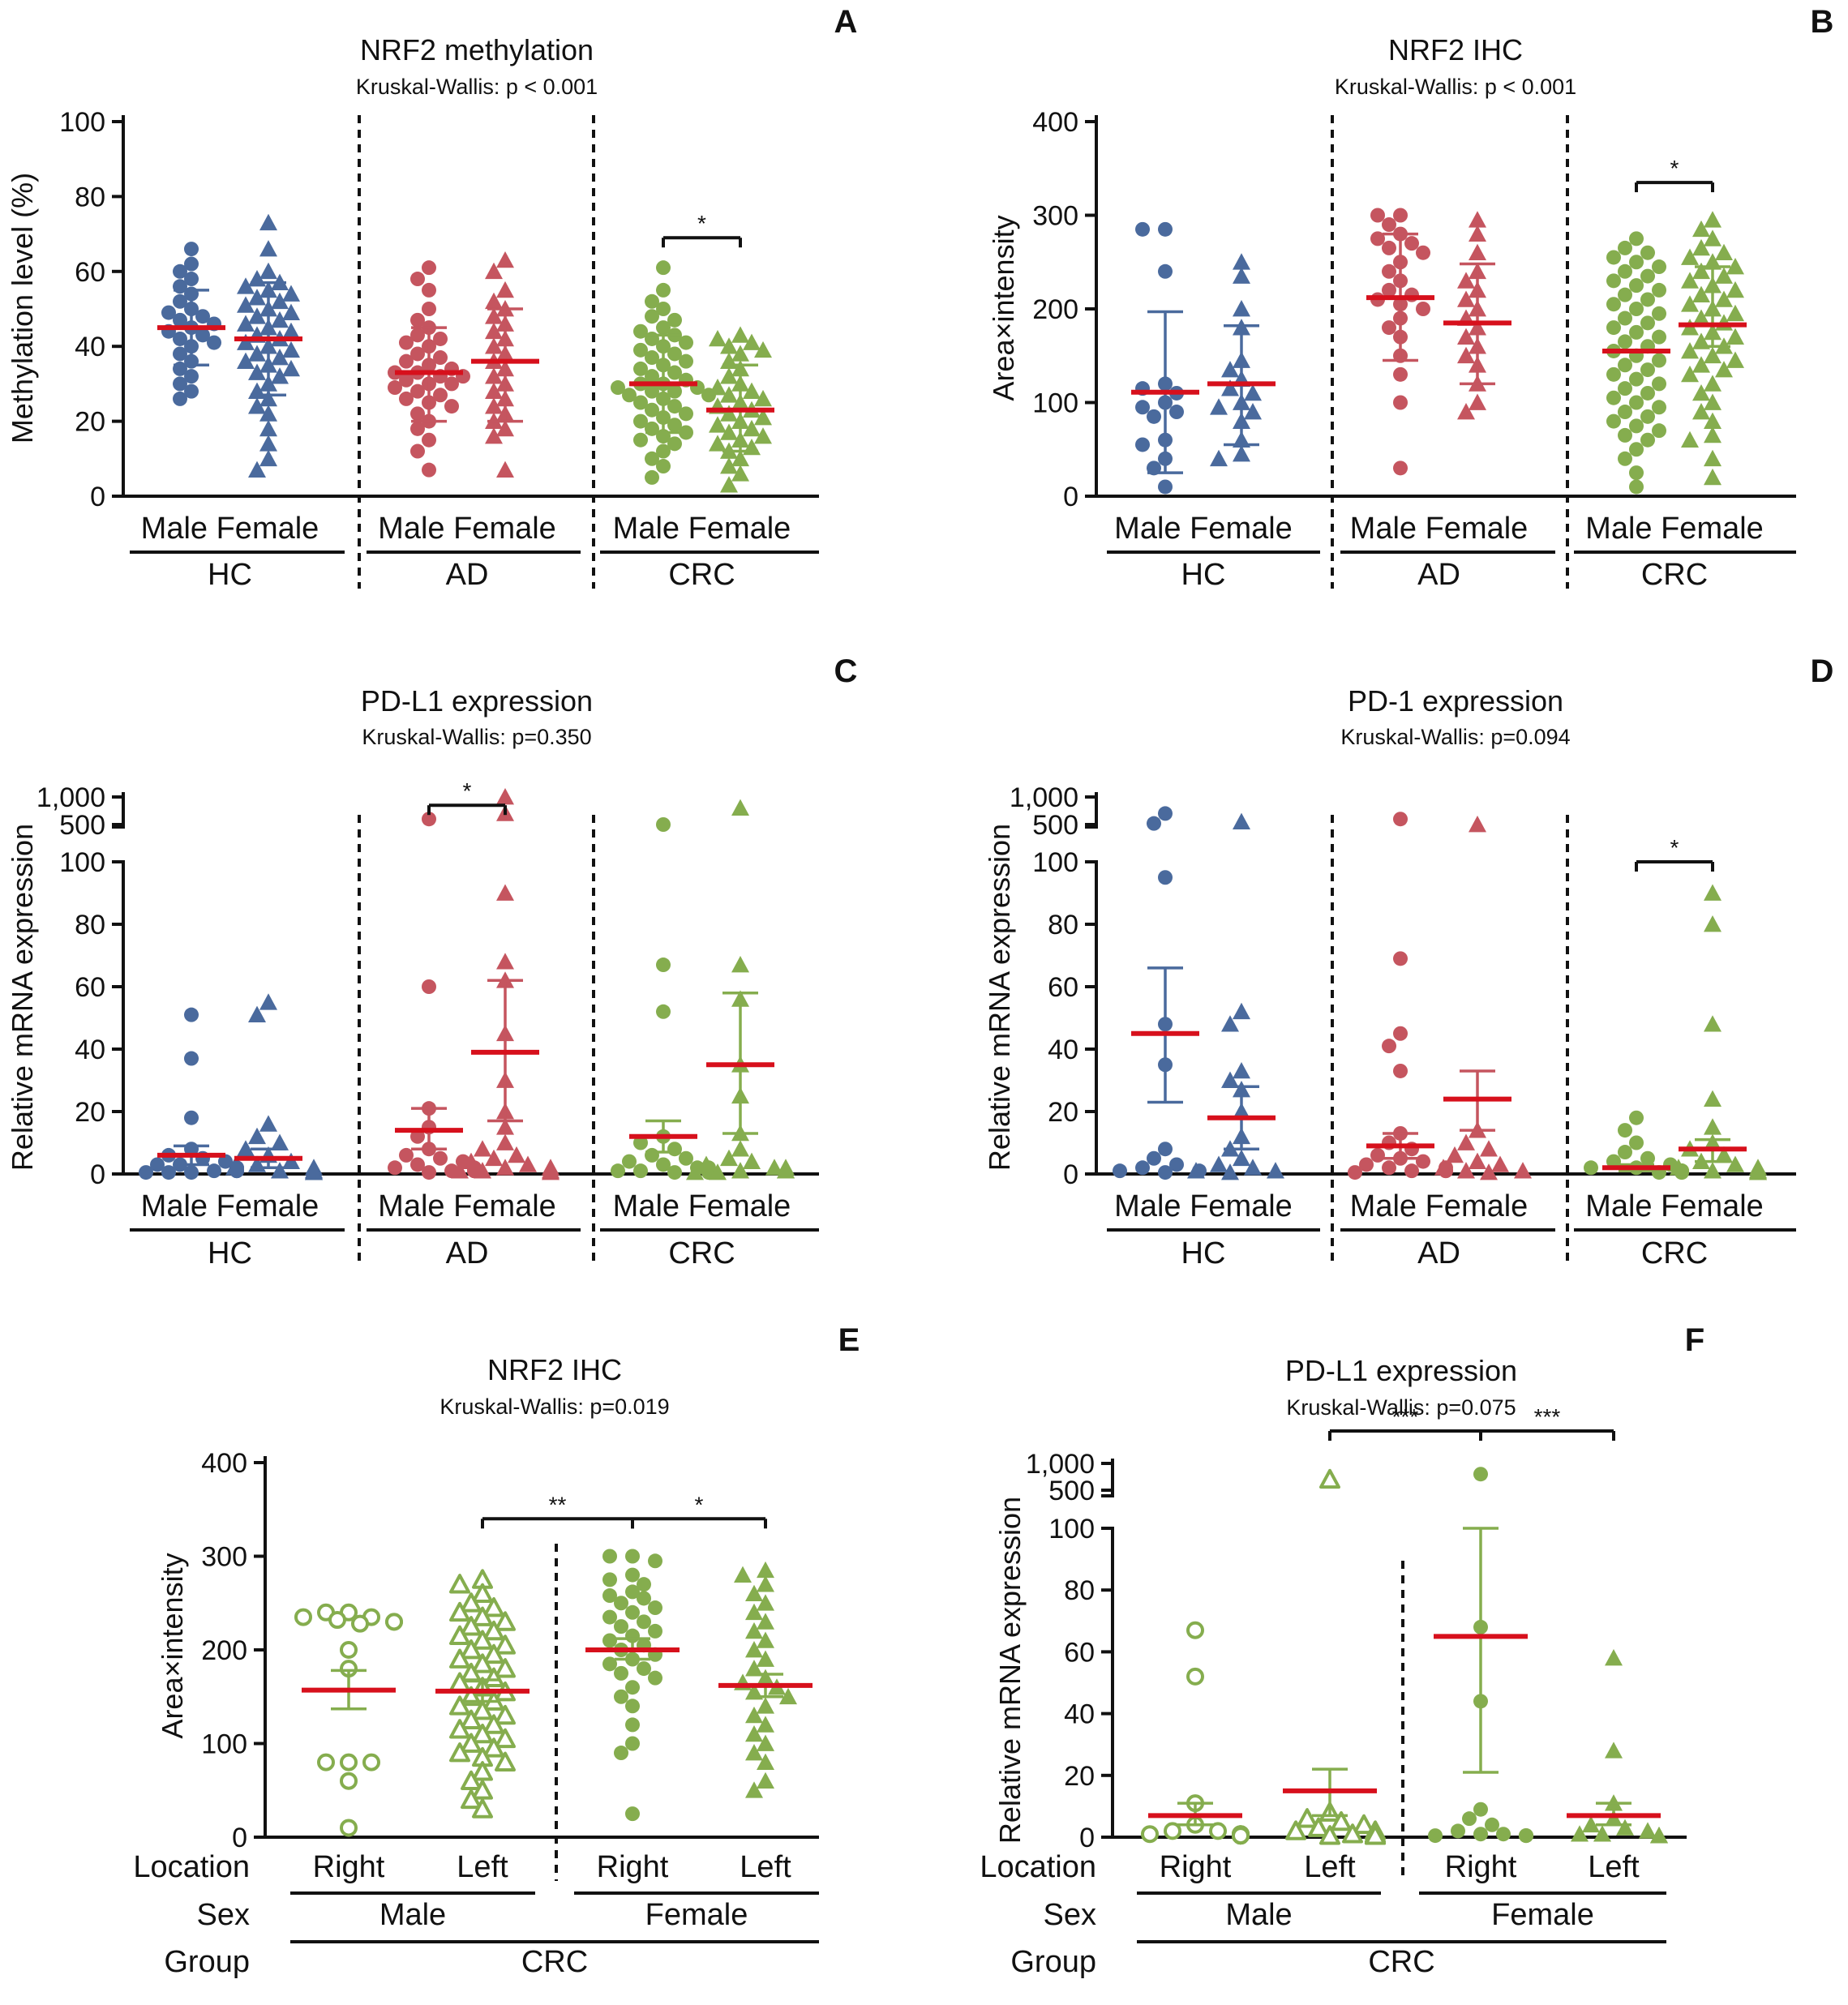  What do you see at coordinates (1055, 309) in the screenshot?
I see `y-tick-label: 200` at bounding box center [1055, 309].